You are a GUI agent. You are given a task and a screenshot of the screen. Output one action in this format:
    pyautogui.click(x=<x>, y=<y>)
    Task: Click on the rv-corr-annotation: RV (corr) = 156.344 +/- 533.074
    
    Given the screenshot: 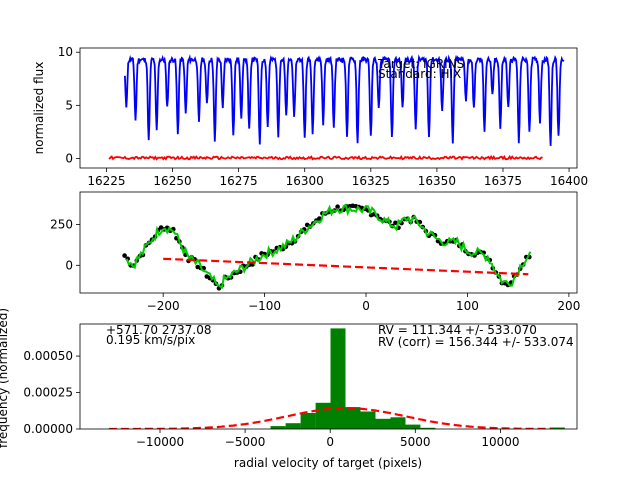 What is the action you would take?
    pyautogui.click(x=476, y=342)
    